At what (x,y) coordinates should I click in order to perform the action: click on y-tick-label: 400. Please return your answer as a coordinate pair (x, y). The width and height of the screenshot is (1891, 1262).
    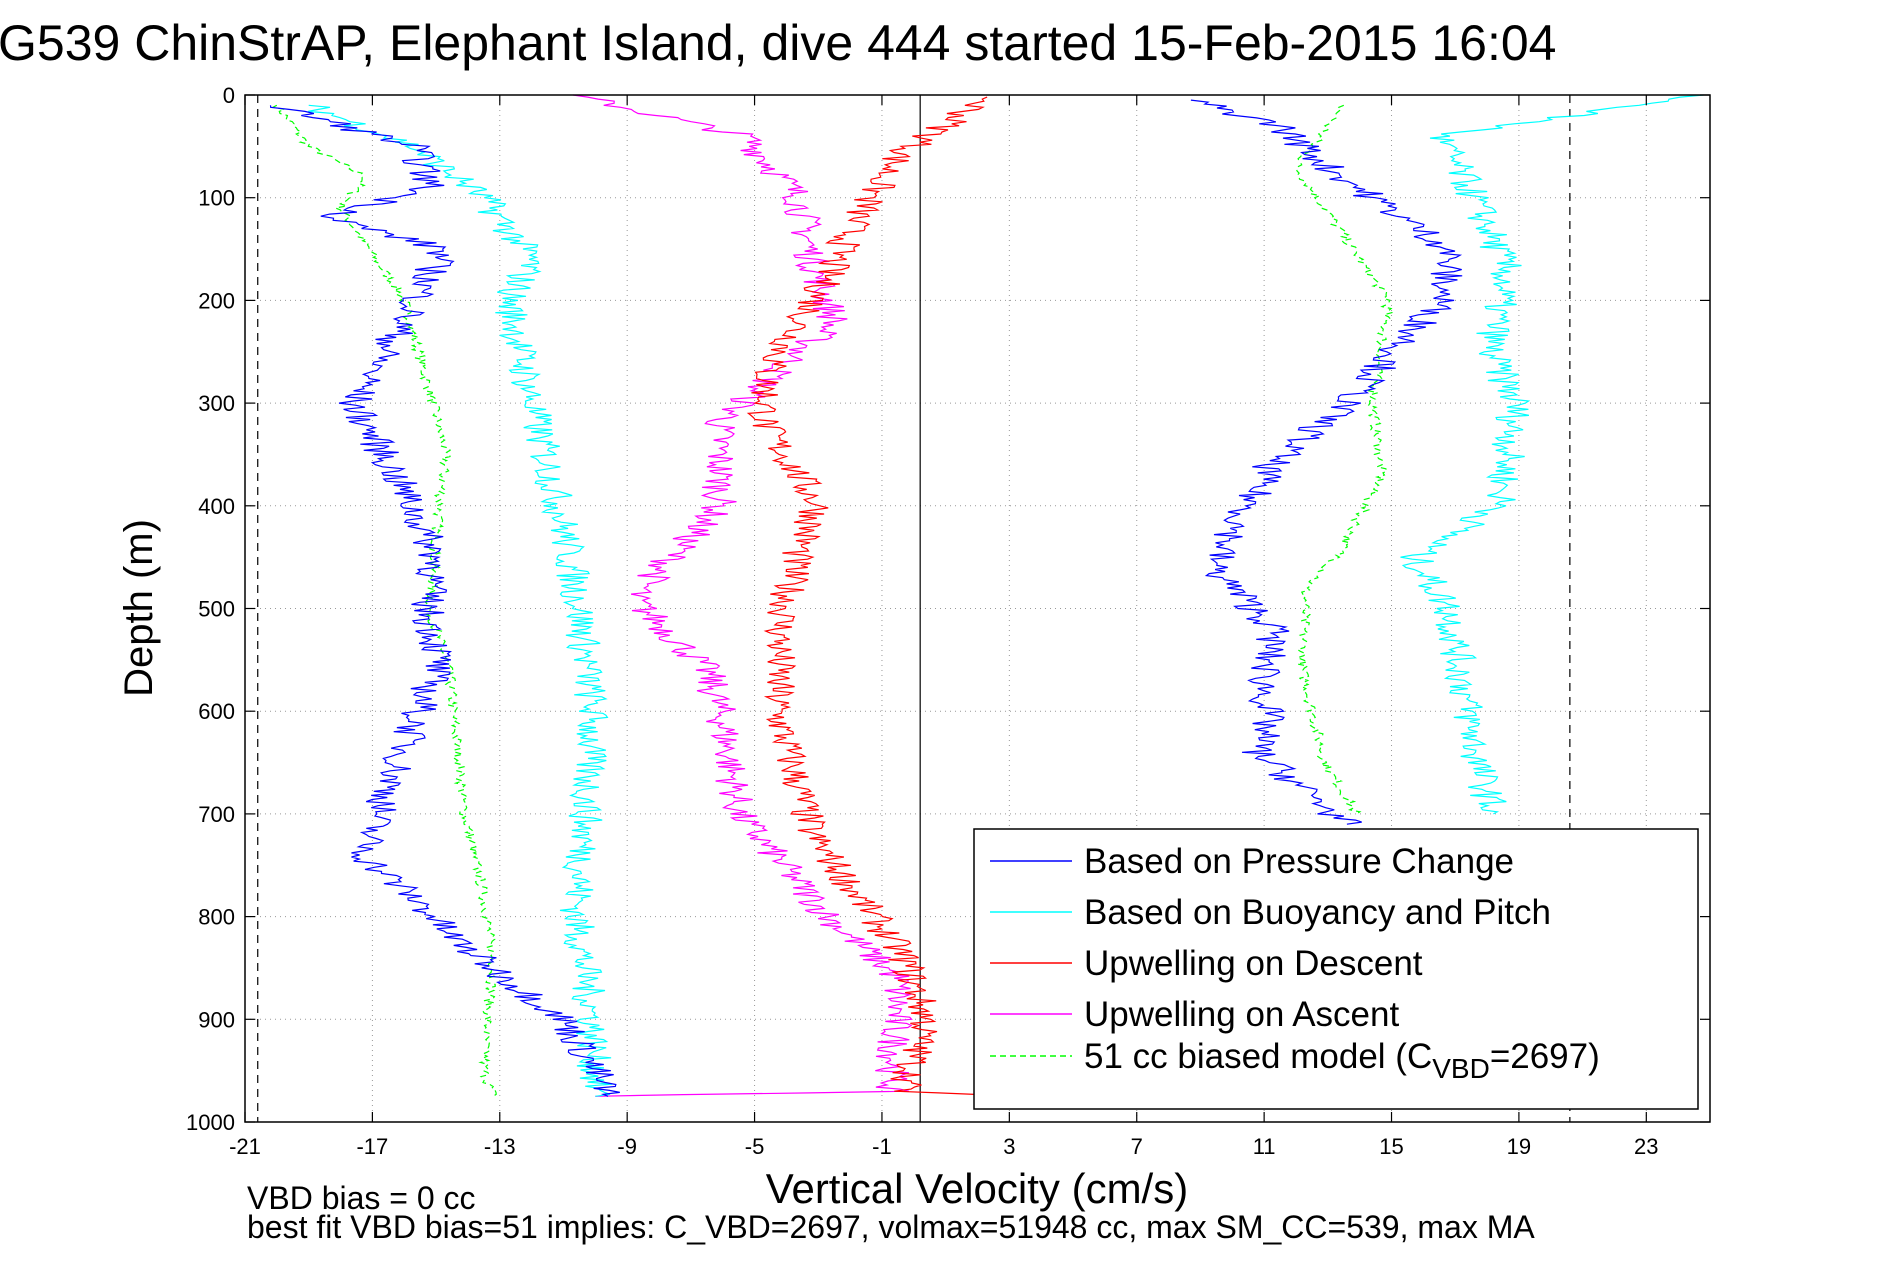
    Looking at the image, I should click on (216, 506).